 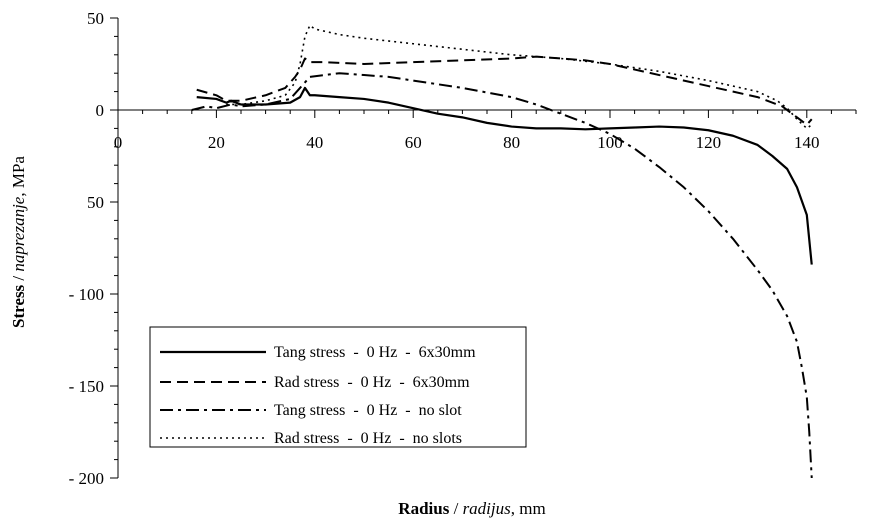 I want to click on y-axis-title-bold: Stress, so click(x=18, y=306).